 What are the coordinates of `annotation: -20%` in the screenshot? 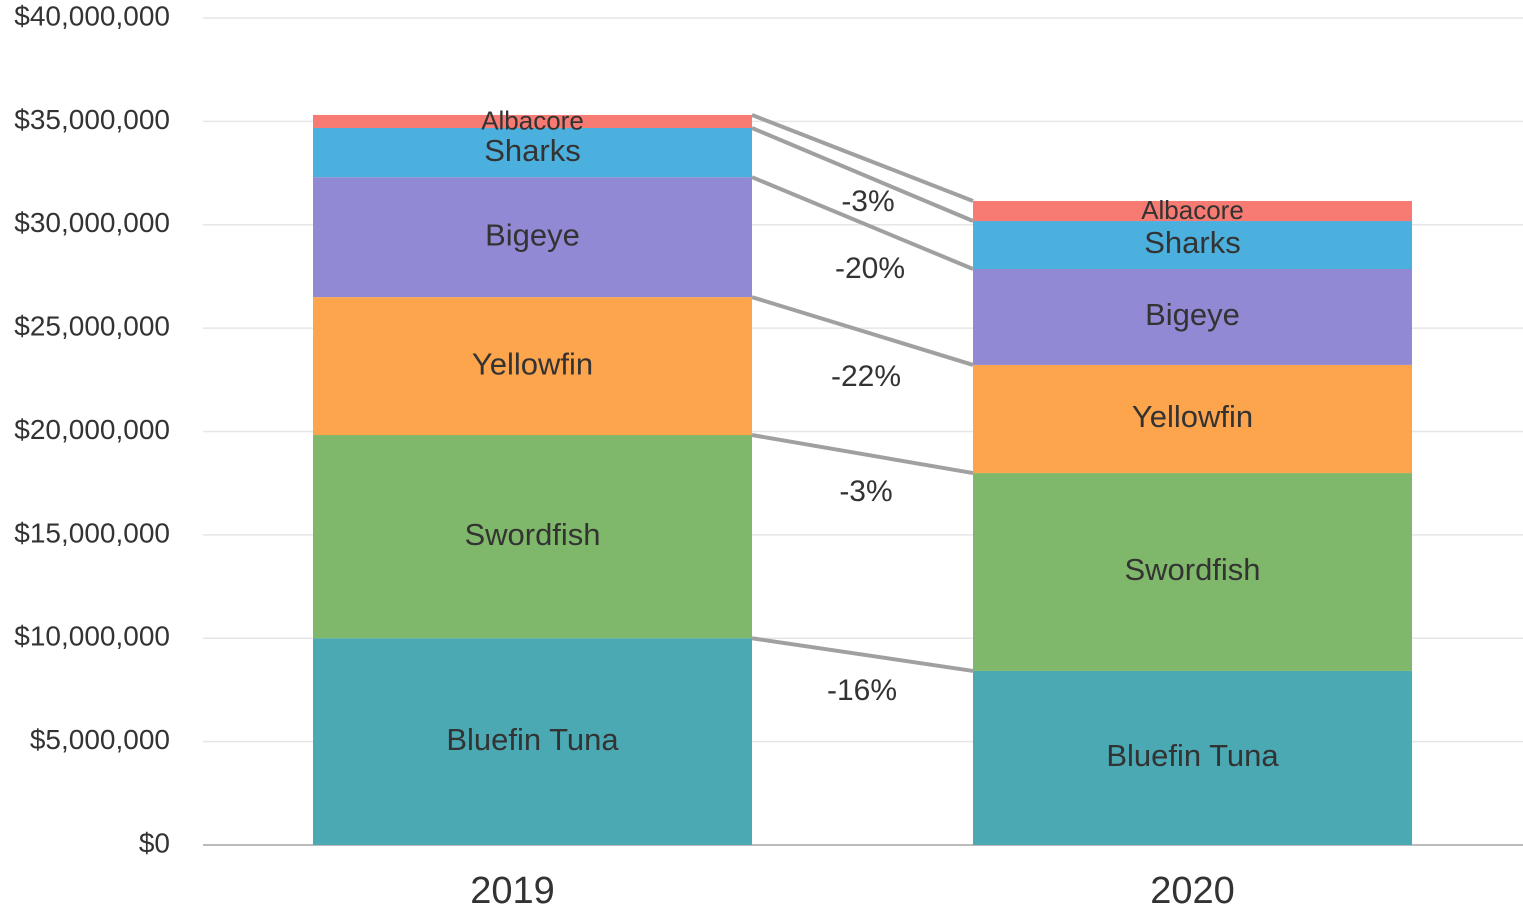 It's located at (870, 268).